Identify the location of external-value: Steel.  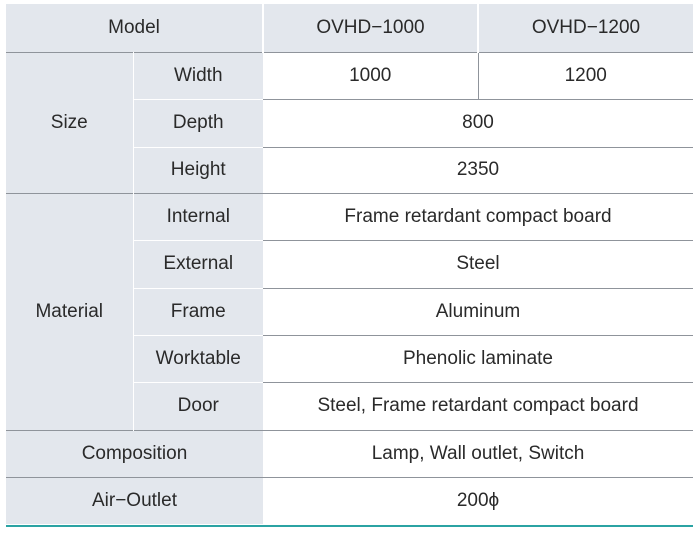
(478, 264).